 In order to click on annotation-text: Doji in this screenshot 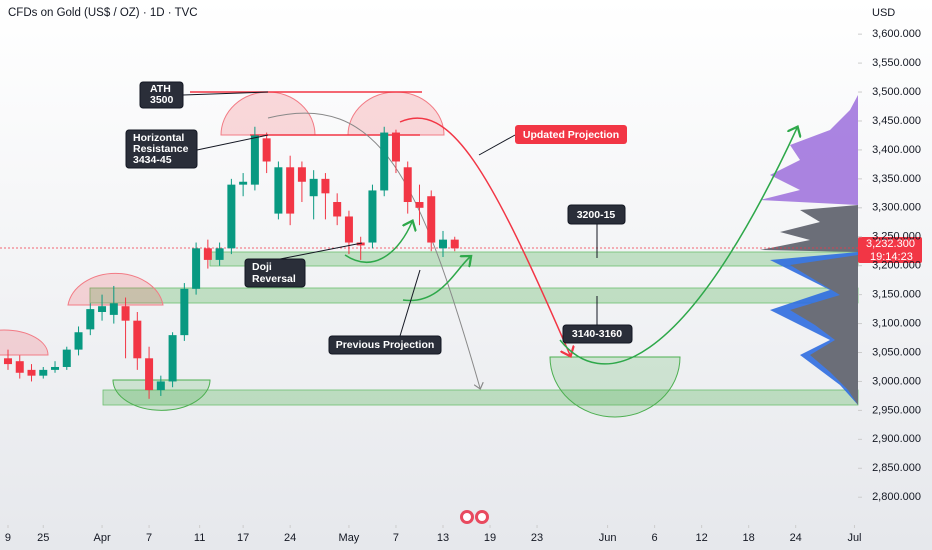, I will do `click(262, 267)`.